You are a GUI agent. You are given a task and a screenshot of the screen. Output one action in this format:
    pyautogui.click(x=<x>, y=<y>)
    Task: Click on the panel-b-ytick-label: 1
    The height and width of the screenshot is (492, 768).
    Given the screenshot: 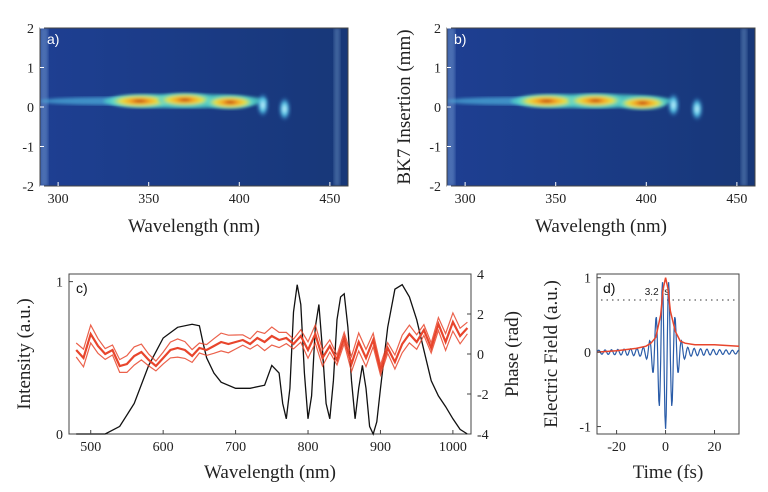 What is the action you would take?
    pyautogui.click(x=437, y=69)
    